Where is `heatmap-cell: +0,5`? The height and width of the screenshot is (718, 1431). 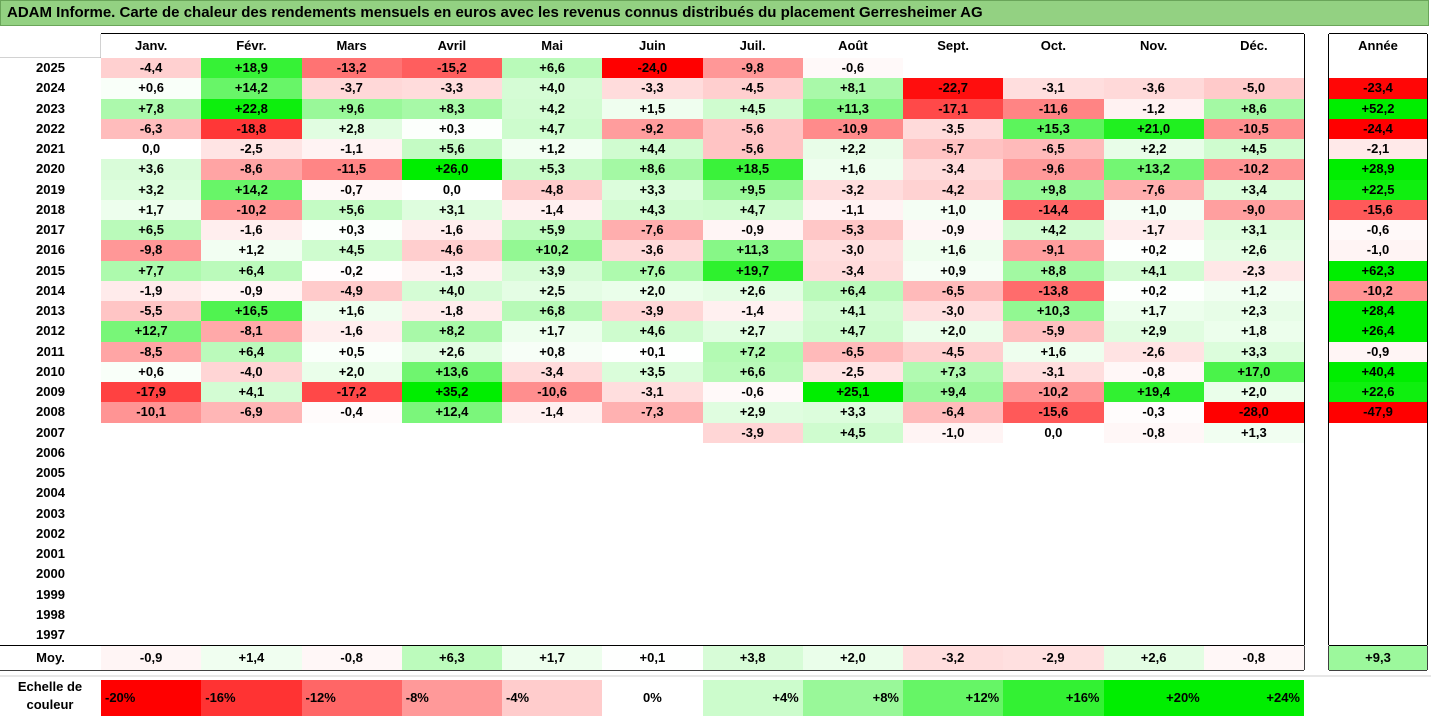 heatmap-cell: +0,5 is located at coordinates (351, 351).